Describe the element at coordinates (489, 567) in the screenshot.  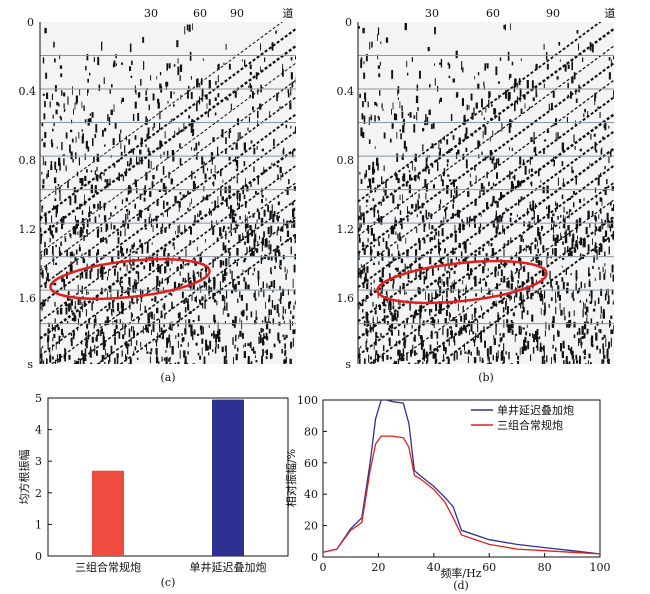
I see `chart-d-xtick-label: 60` at that location.